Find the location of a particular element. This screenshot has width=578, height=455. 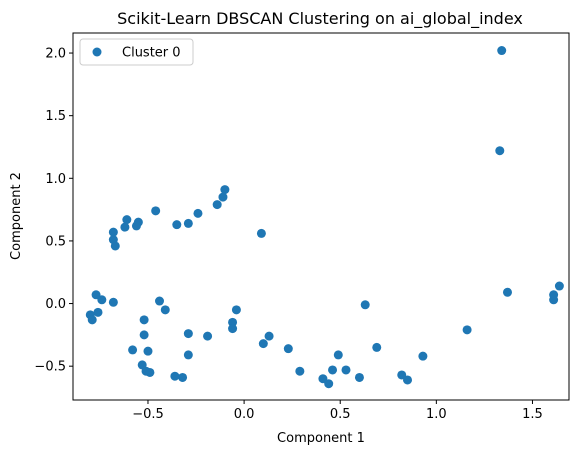

x-tick-label: −0.5 is located at coordinates (148, 414).